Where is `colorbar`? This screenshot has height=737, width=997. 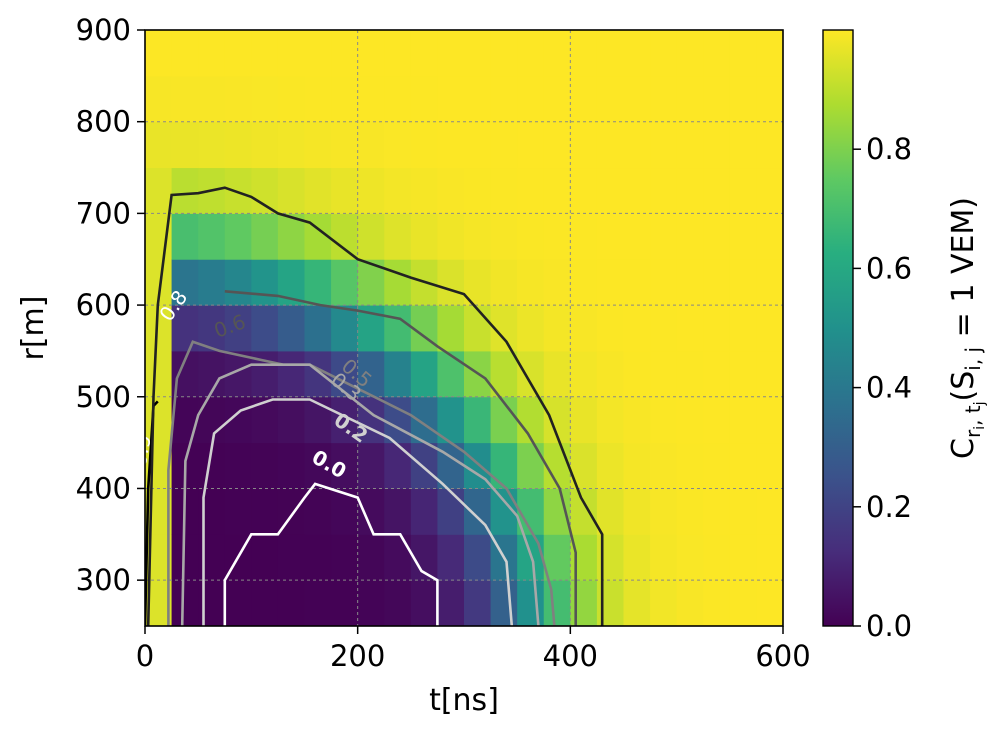
colorbar is located at coordinates (838, 328).